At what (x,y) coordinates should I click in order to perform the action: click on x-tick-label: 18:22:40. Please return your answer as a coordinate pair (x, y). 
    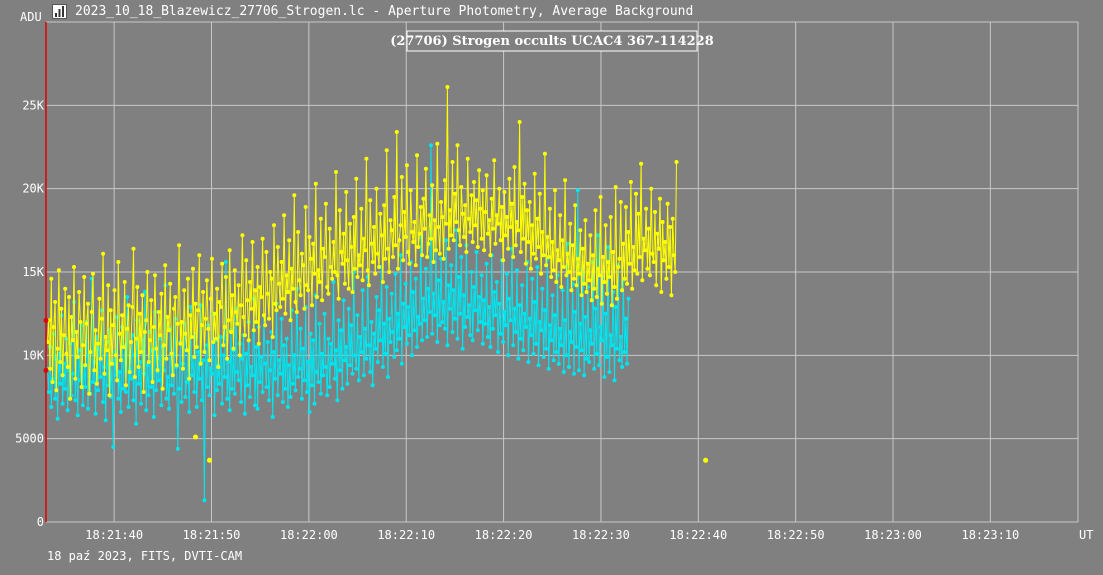
    Looking at the image, I should click on (698, 535).